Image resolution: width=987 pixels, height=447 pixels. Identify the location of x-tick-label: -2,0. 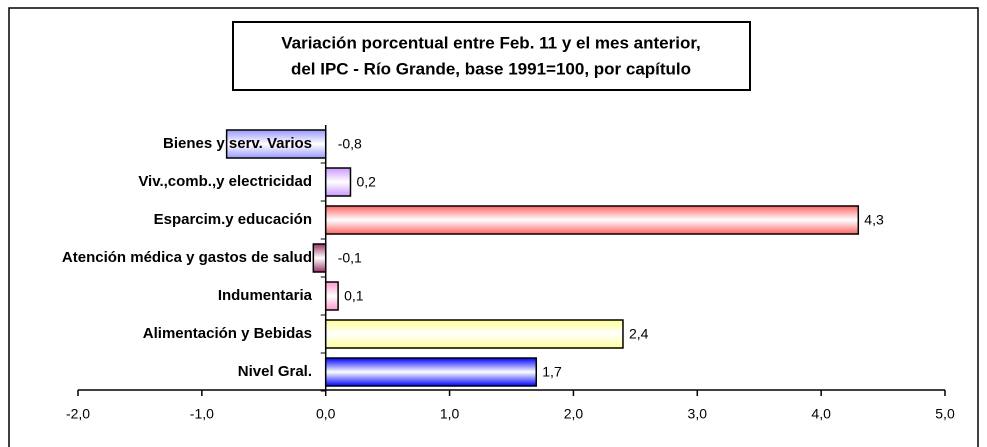
(78, 414).